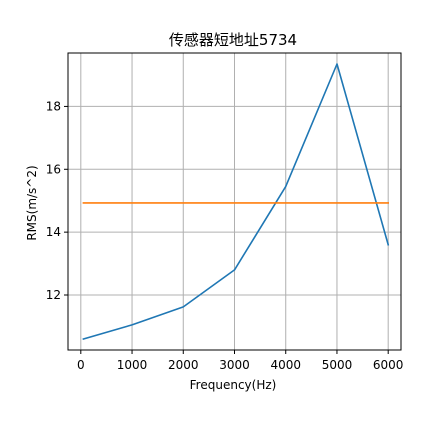 This screenshot has width=444, height=438. Describe the element at coordinates (32, 202) in the screenshot. I see `y-axis-label: RMS(m/s^2)` at that location.